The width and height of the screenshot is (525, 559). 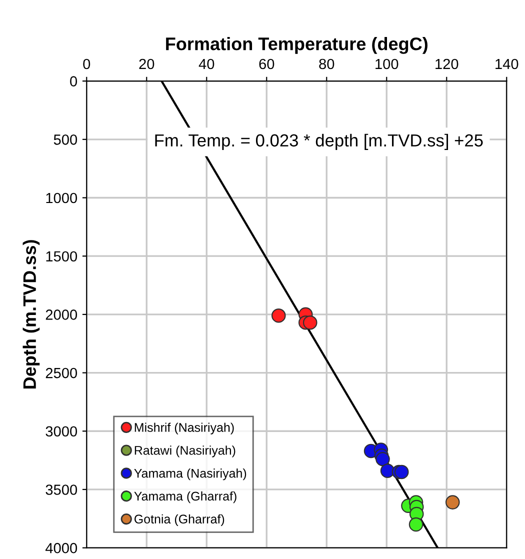 What do you see at coordinates (62, 315) in the screenshot?
I see `y-tick-label: 2000` at bounding box center [62, 315].